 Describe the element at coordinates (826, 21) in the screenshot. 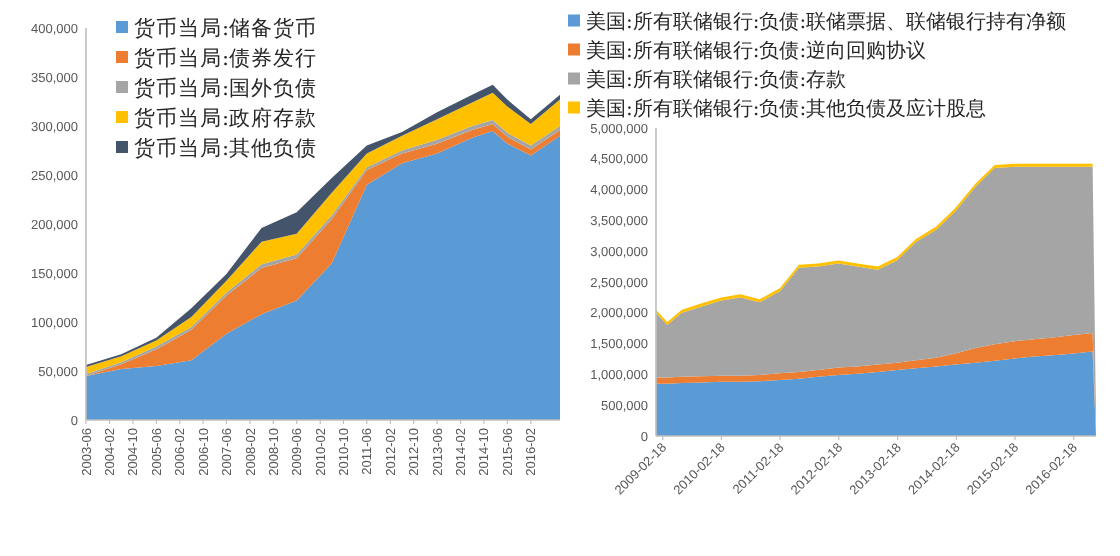

I see `legend-label: 美国:所有联储银行:负债:联储票据、联储银行持有净额` at that location.